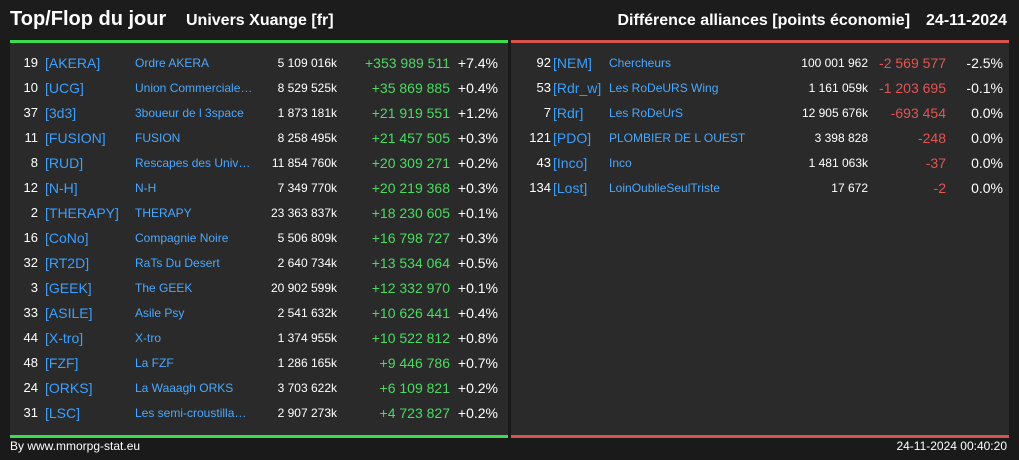 The image size is (1019, 460). I want to click on alliance-tag-link: [THERAPY], so click(82, 213).